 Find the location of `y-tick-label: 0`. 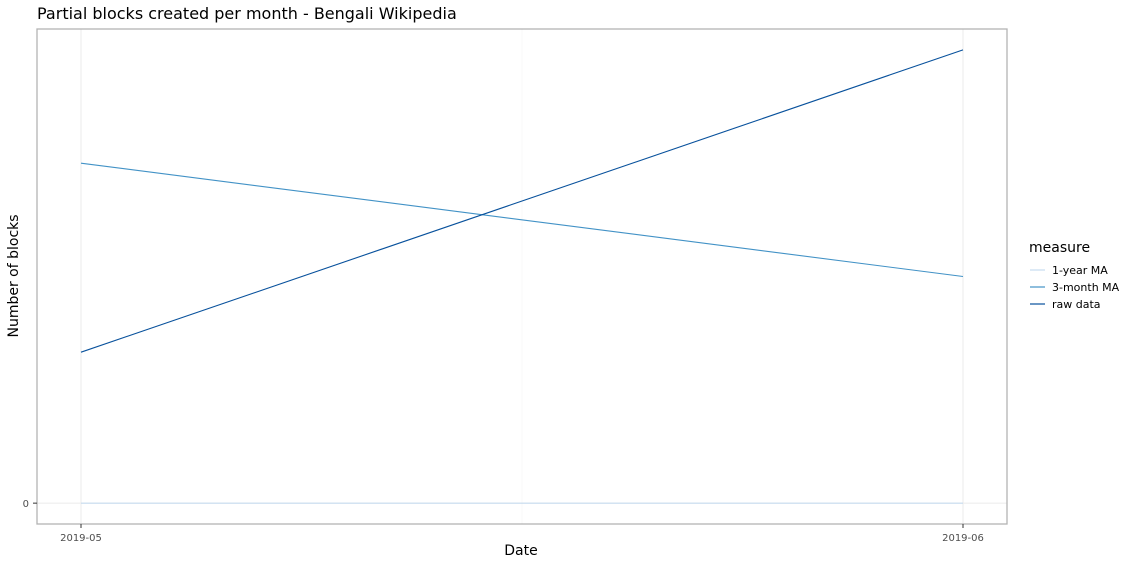

y-tick-label: 0 is located at coordinates (26, 504).